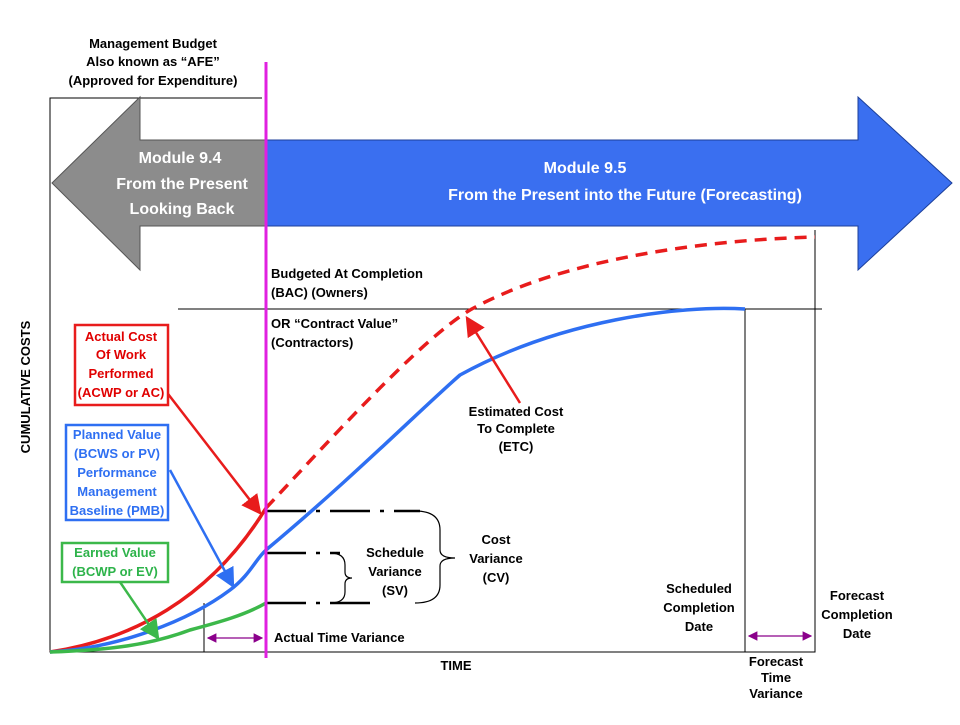  What do you see at coordinates (516, 411) in the screenshot?
I see `etc-label: Estimated Cost` at bounding box center [516, 411].